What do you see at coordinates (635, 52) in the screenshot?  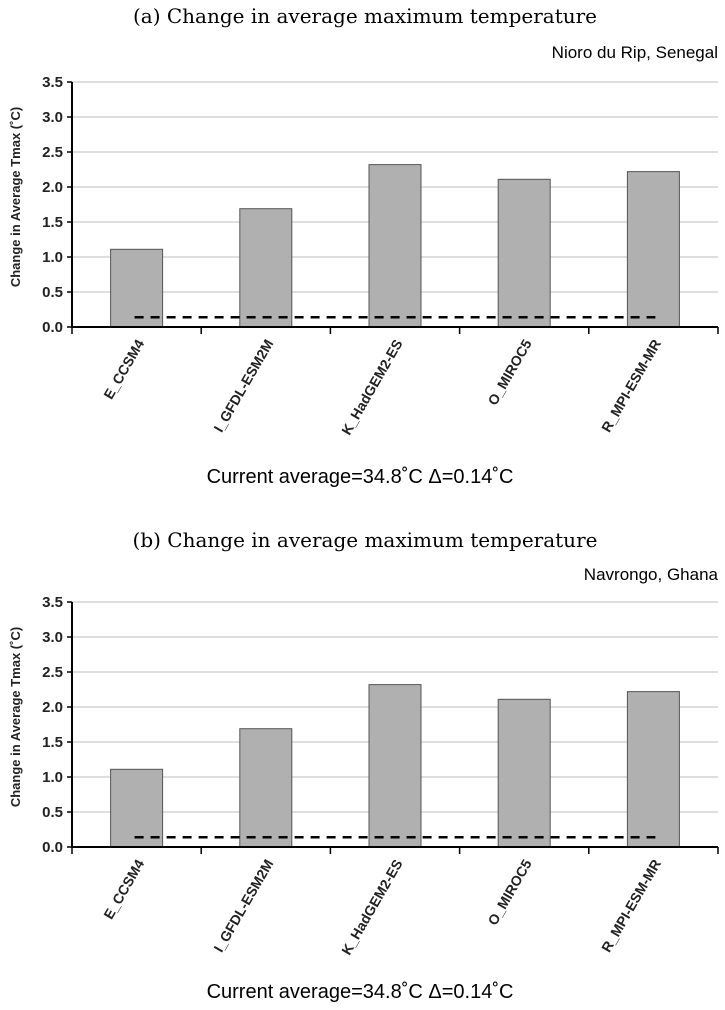 I see `chart-location: Nioro du Rip, Senegal` at bounding box center [635, 52].